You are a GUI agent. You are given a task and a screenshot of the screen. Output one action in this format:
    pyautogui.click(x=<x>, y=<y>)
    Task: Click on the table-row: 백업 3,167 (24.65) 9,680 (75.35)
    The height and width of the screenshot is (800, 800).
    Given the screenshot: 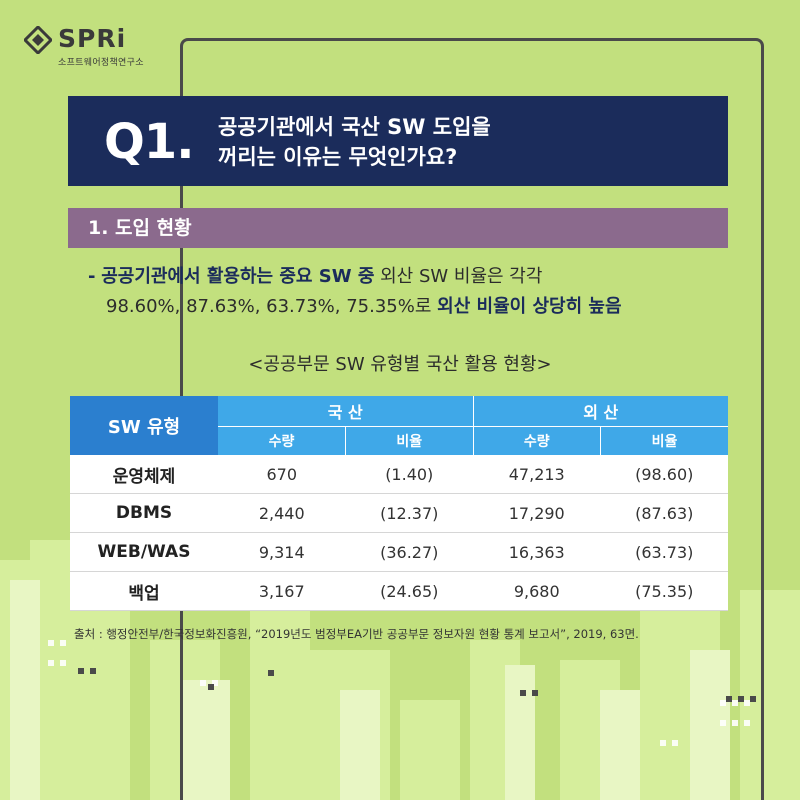 What is the action you would take?
    pyautogui.click(x=399, y=591)
    